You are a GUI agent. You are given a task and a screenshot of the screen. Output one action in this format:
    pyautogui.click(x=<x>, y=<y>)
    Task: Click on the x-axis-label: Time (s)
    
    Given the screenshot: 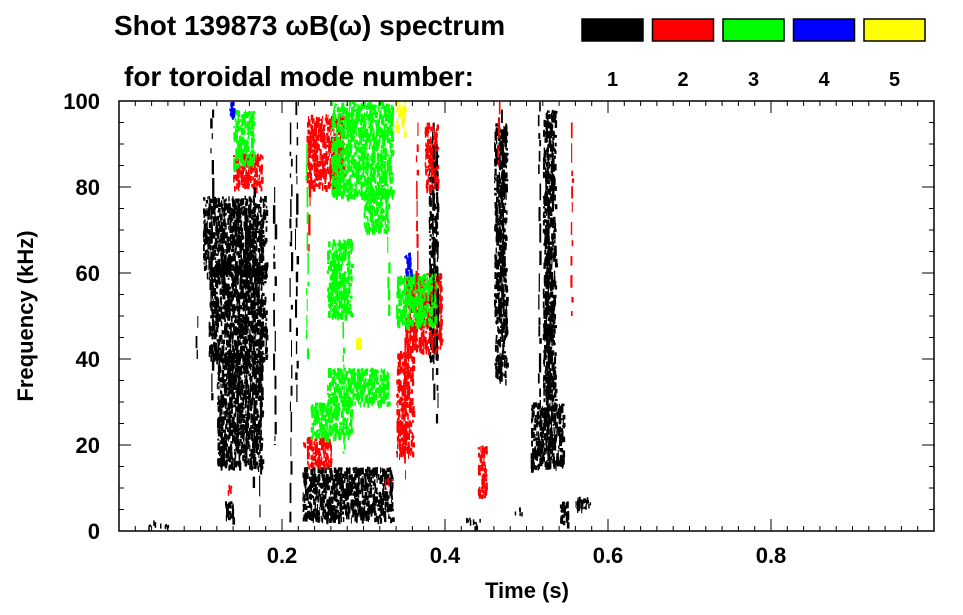 What is the action you would take?
    pyautogui.click(x=527, y=590)
    